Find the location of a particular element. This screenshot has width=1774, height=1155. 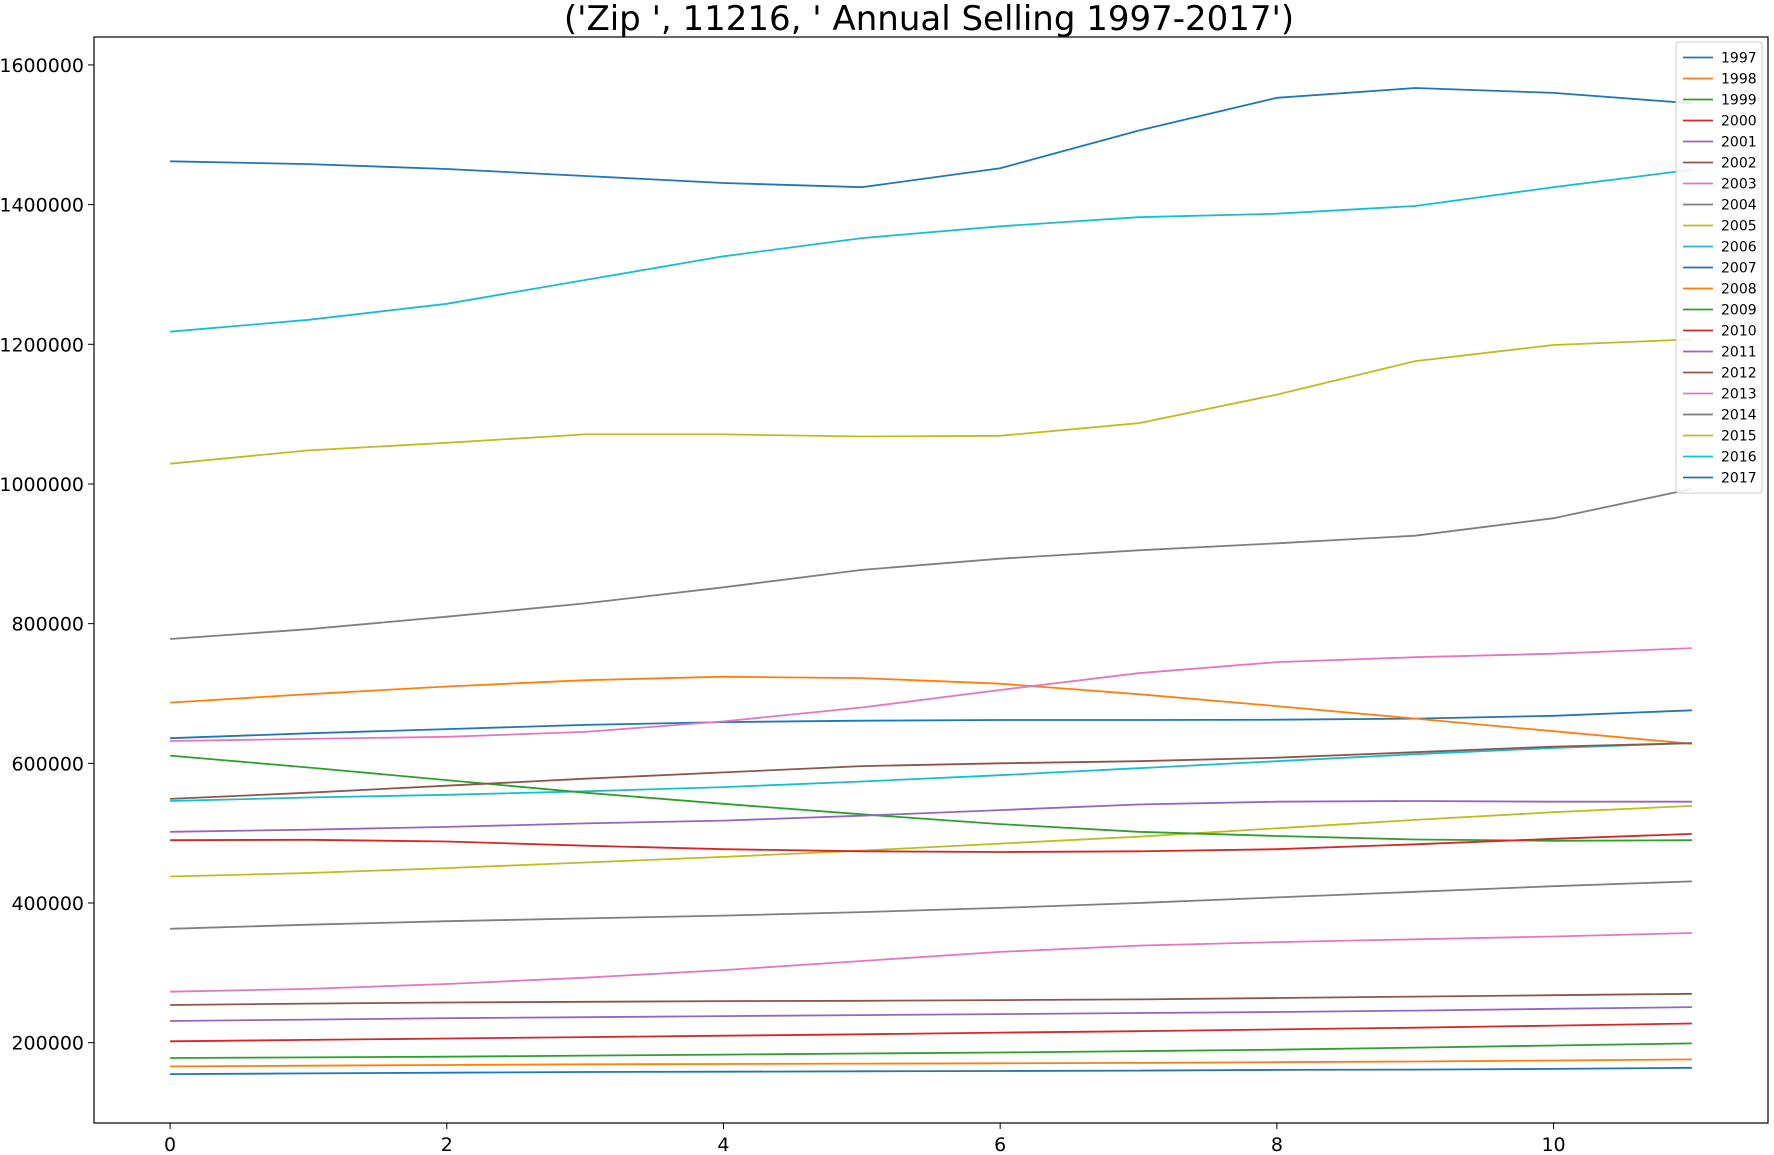

legend-label-1998: 1998 is located at coordinates (1739, 80).